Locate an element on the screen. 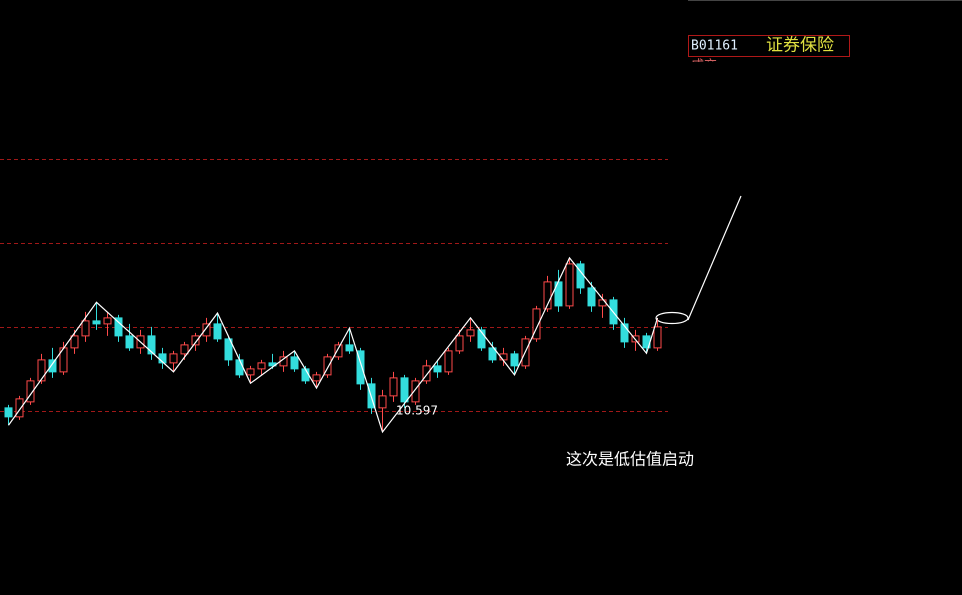  stock-name: 证券保险 is located at coordinates (800, 46).